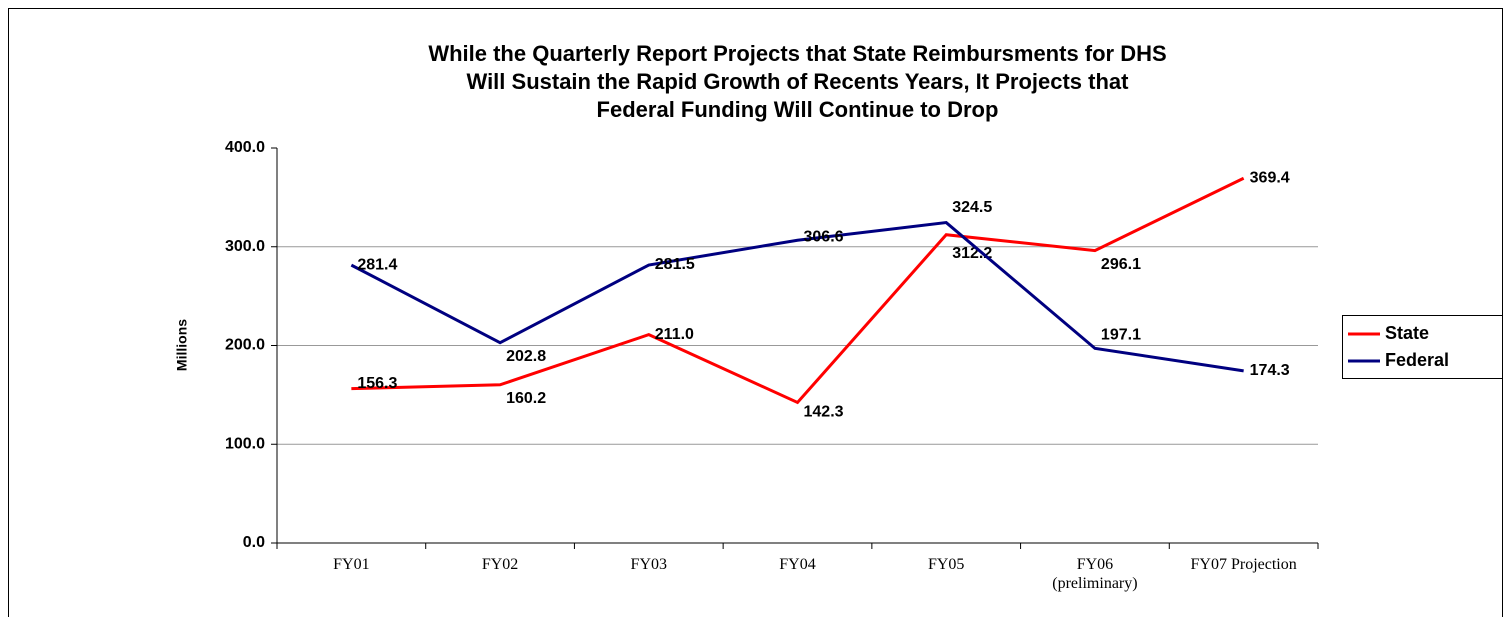 The image size is (1511, 617). I want to click on legend-box, so click(1422, 347).